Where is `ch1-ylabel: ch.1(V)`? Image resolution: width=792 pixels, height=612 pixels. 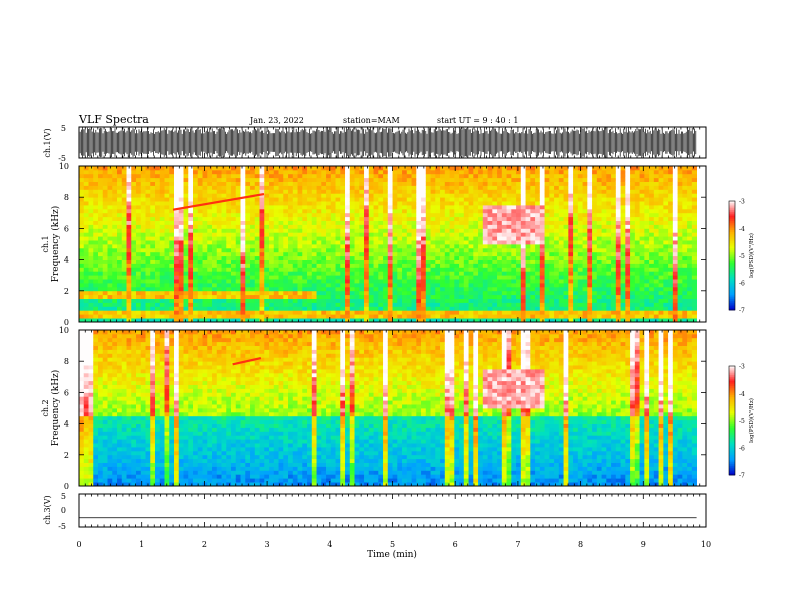 ch1-ylabel: ch.1(V) is located at coordinates (47, 142).